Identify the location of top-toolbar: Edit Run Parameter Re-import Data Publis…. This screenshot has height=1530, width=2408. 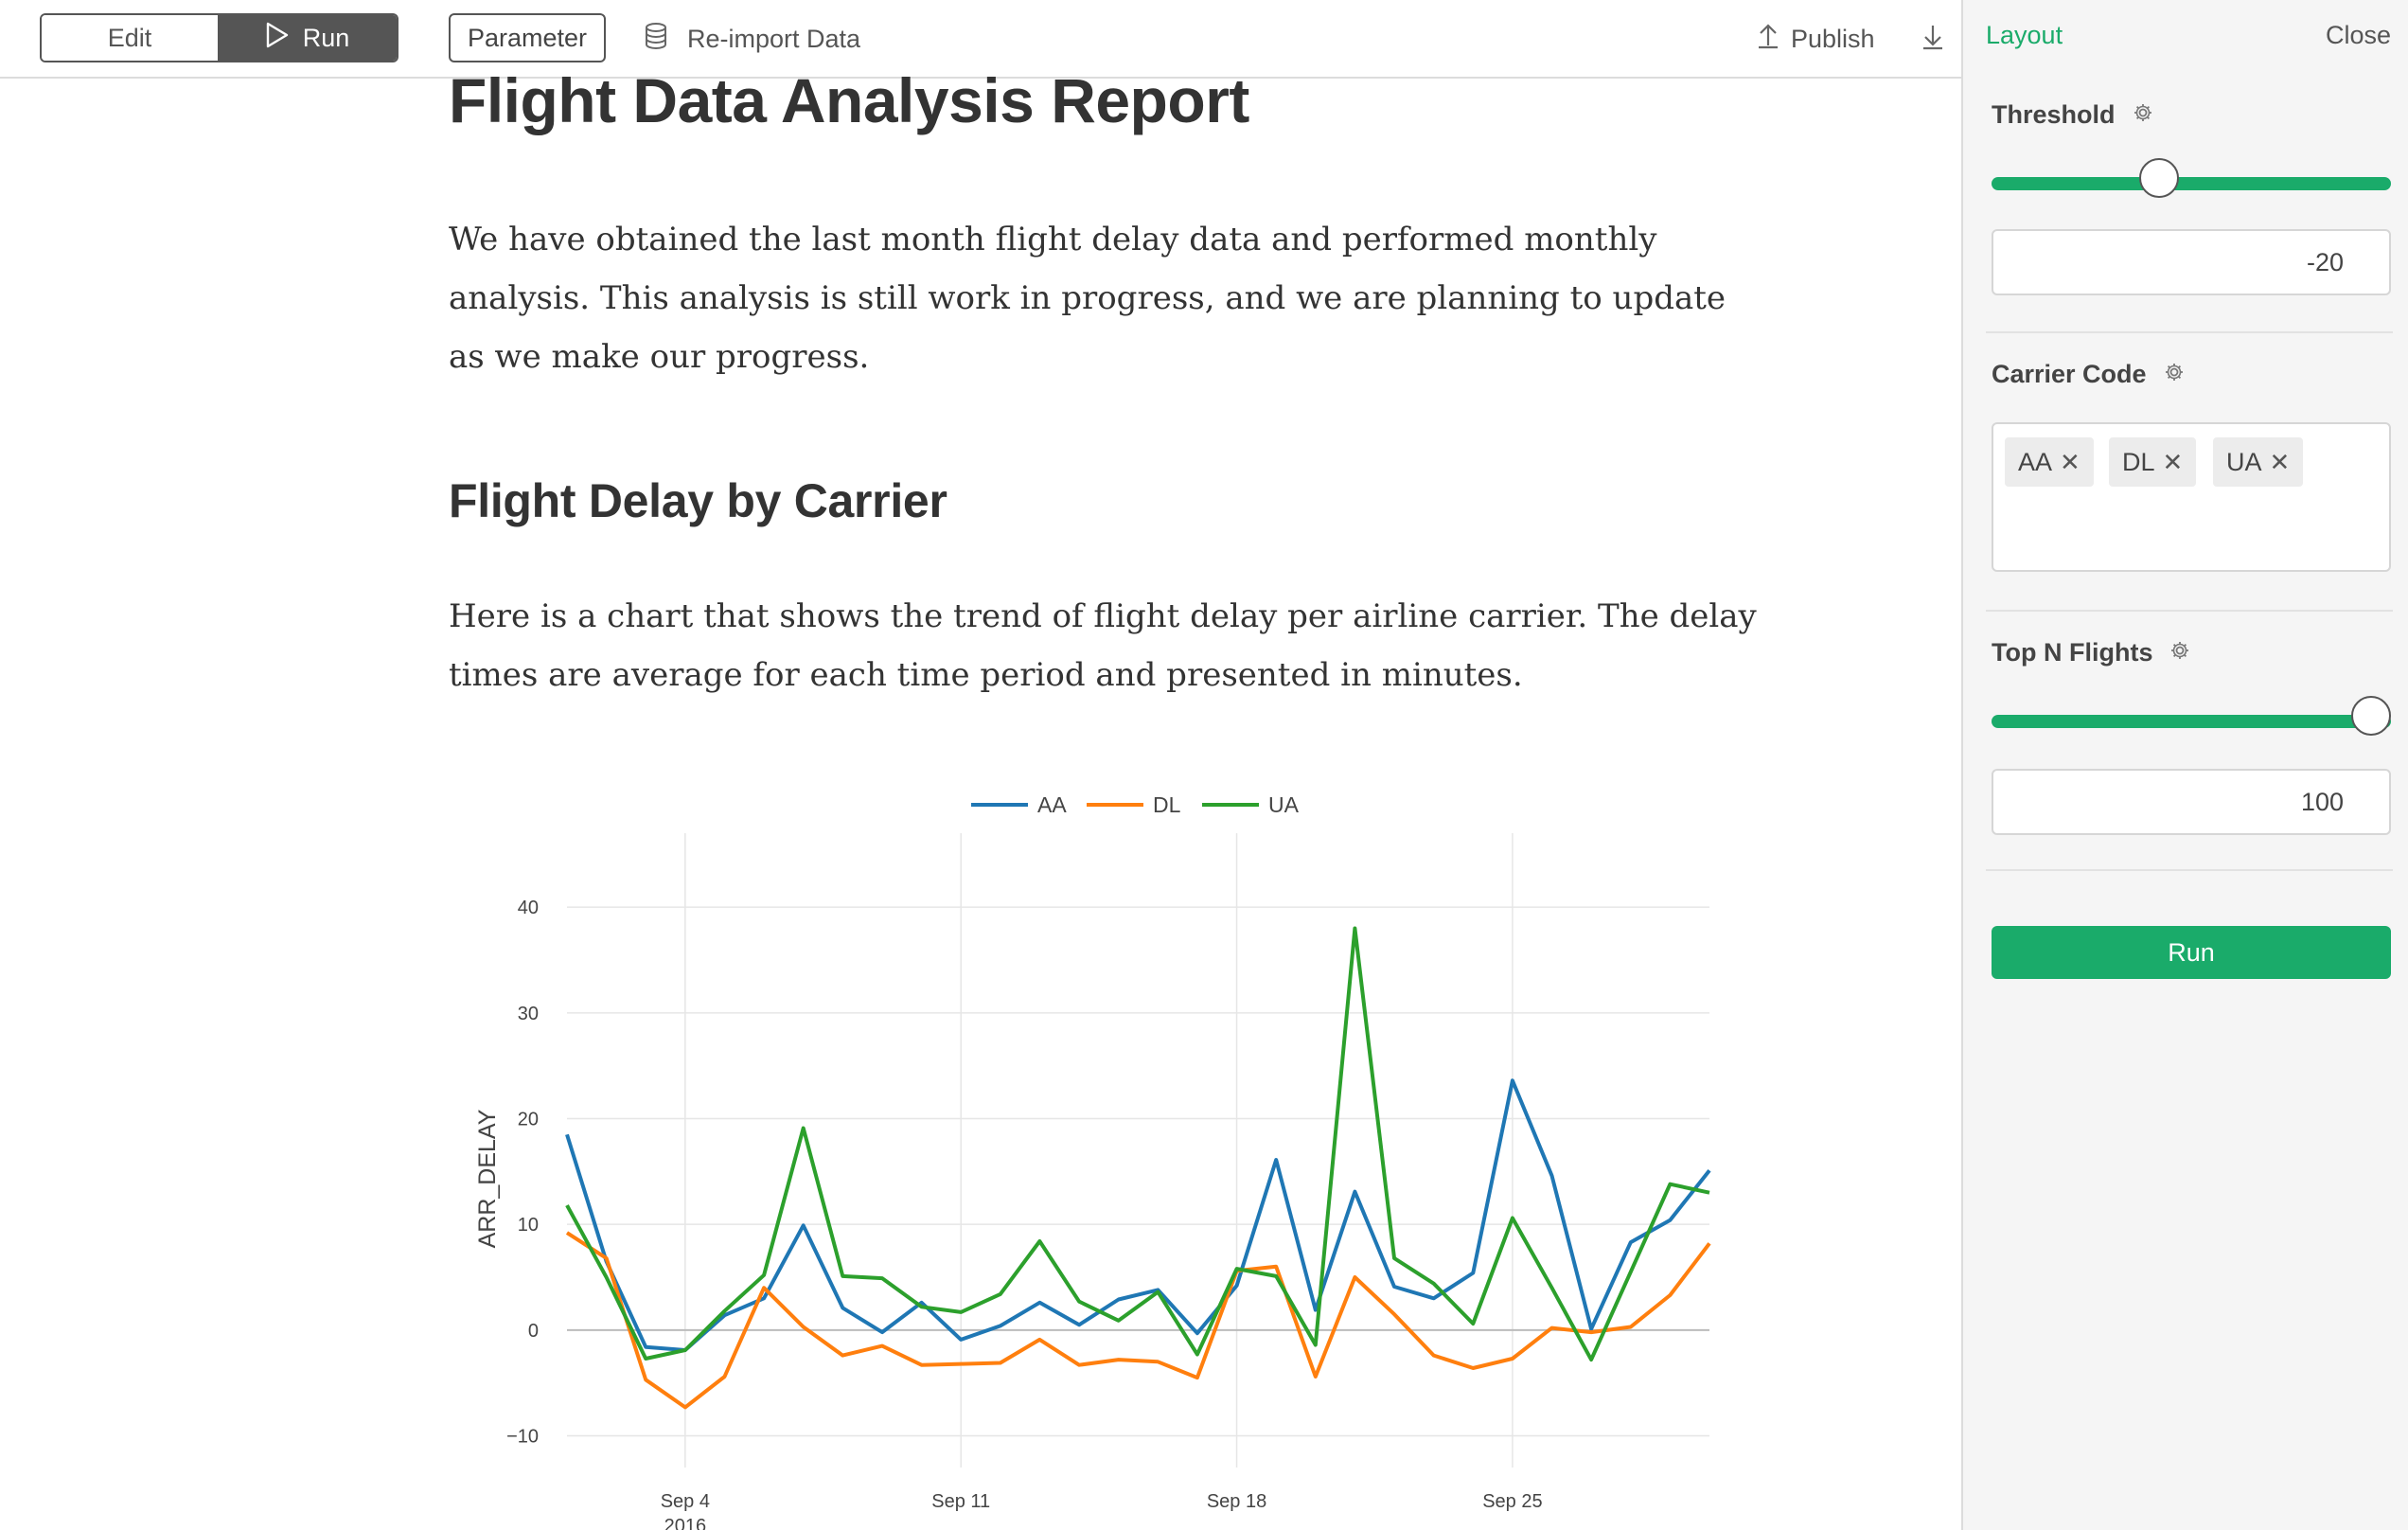
(980, 39).